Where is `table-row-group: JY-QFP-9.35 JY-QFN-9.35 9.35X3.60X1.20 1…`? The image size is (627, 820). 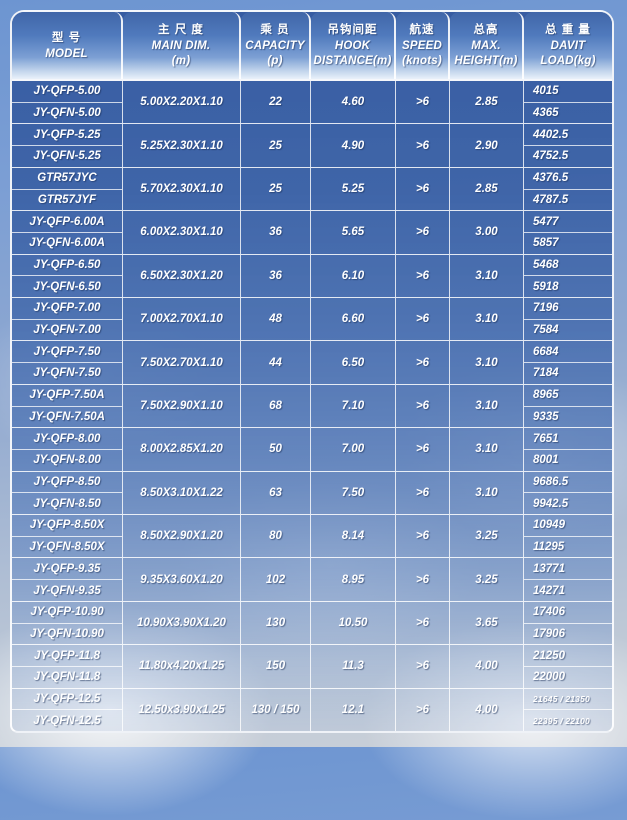 table-row-group: JY-QFP-9.35 JY-QFN-9.35 9.35X3.60X1.20 1… is located at coordinates (312, 580).